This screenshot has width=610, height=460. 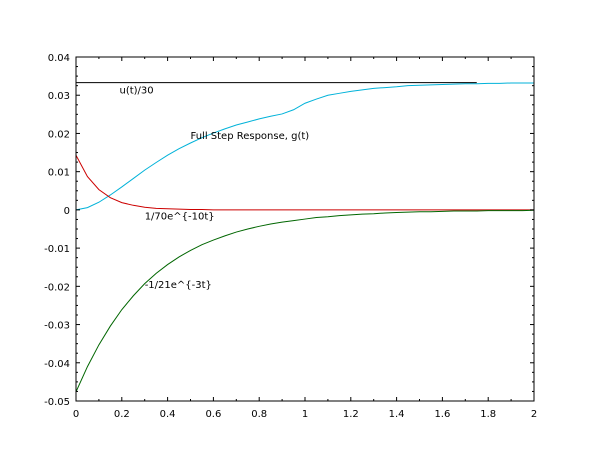 What do you see at coordinates (442, 414) in the screenshot?
I see `x-tick-label: 1.6` at bounding box center [442, 414].